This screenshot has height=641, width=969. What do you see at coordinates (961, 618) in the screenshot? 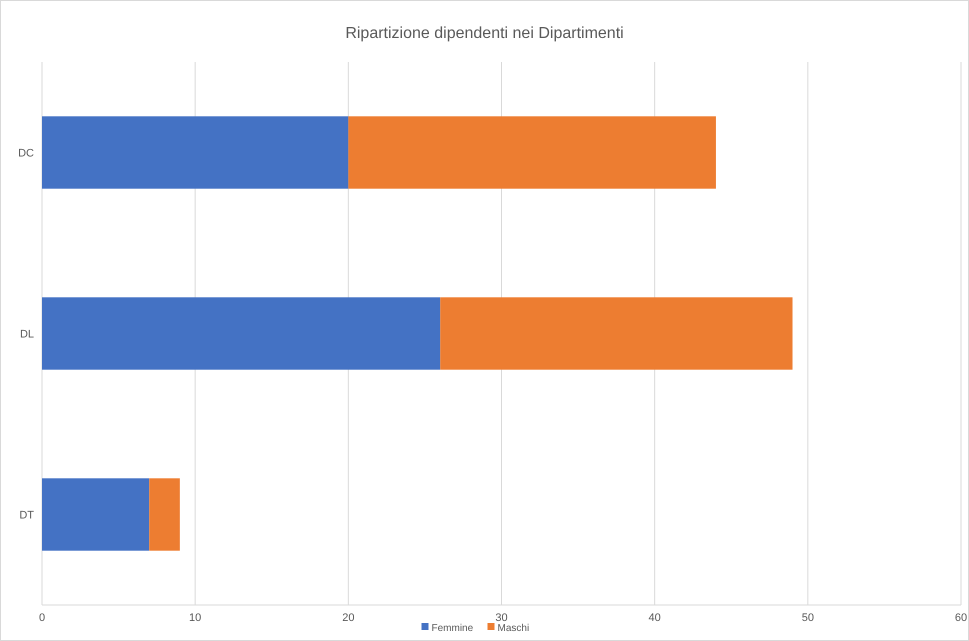
I see `x-tick-label: 60` at bounding box center [961, 618].